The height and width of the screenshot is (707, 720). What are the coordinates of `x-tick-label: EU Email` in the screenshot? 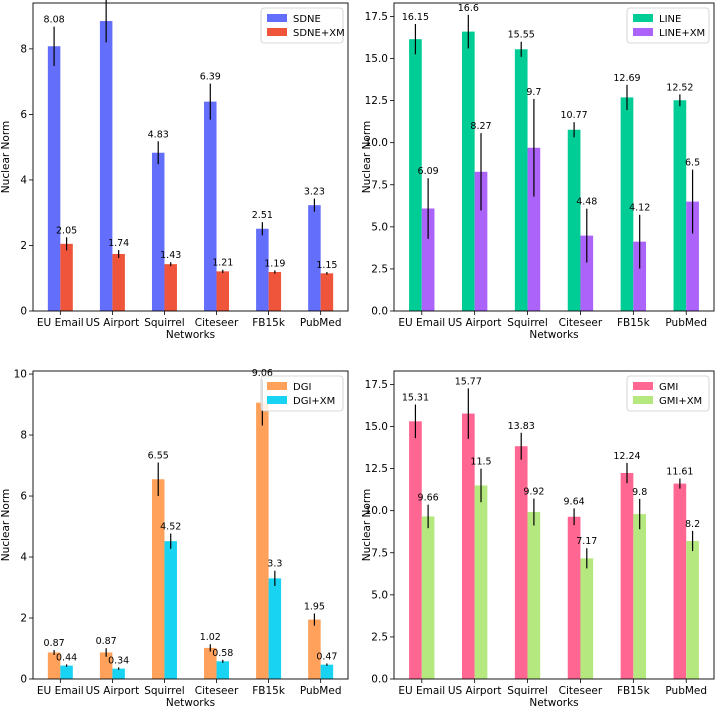 It's located at (60, 691).